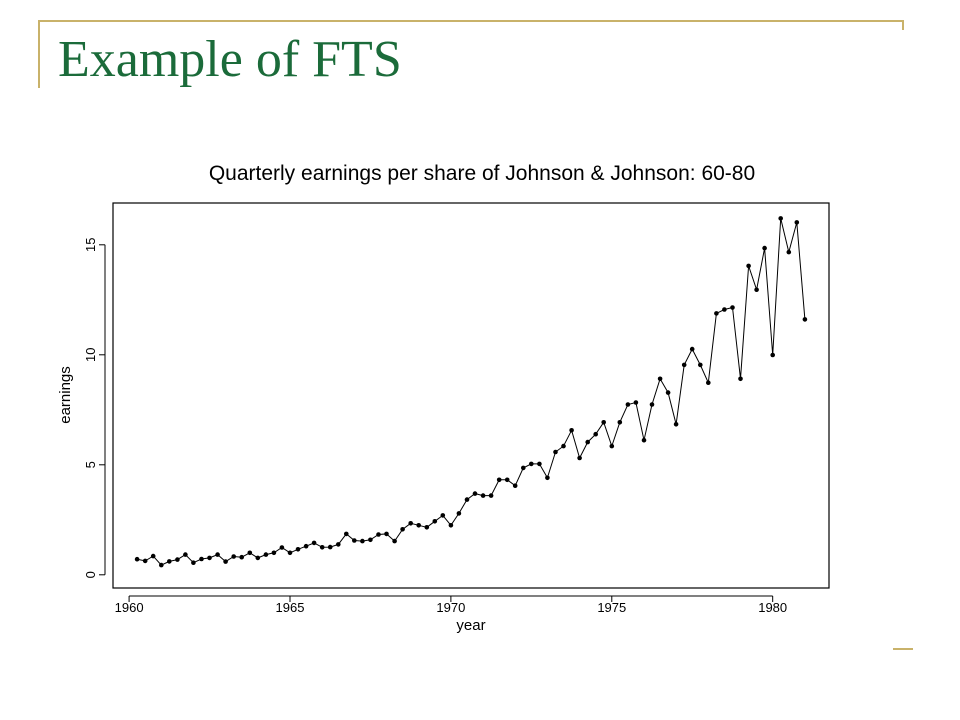  Describe the element at coordinates (90, 355) in the screenshot. I see `y-tick-label: 10` at that location.